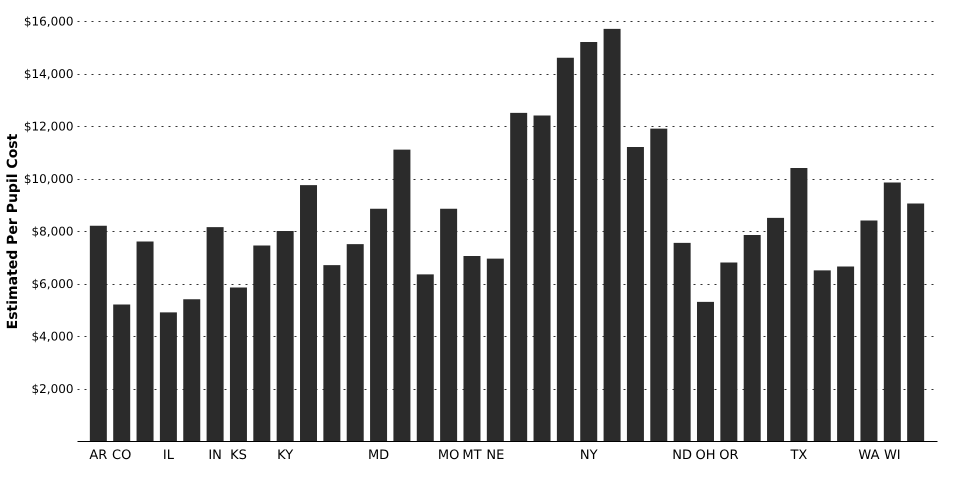  What do you see at coordinates (589, 455) in the screenshot?
I see `x-tick-label: NY` at bounding box center [589, 455].